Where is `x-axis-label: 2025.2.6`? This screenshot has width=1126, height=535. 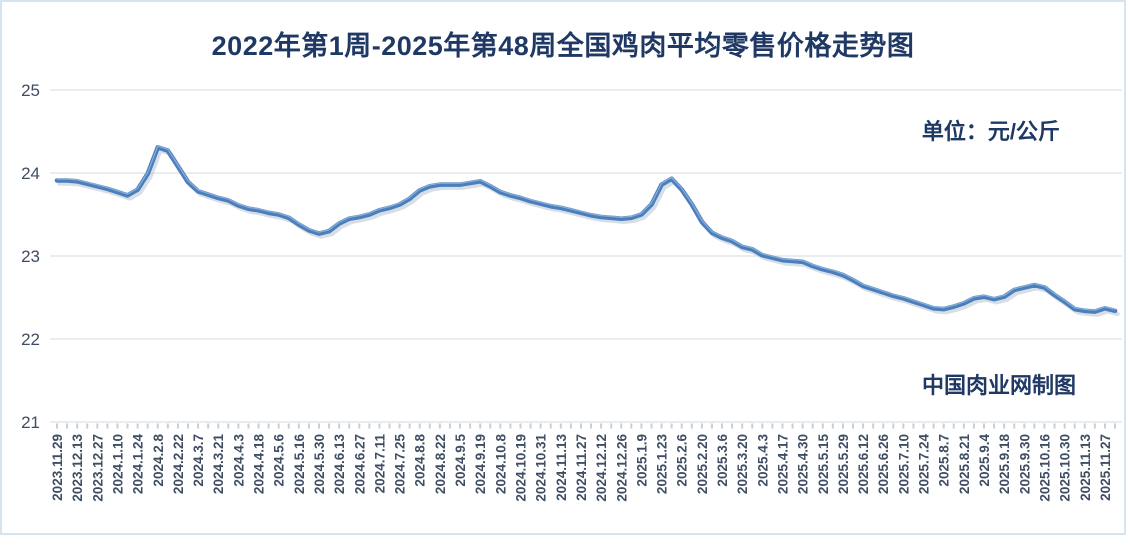
x-axis-label: 2025.2.6 is located at coordinates (682, 460).